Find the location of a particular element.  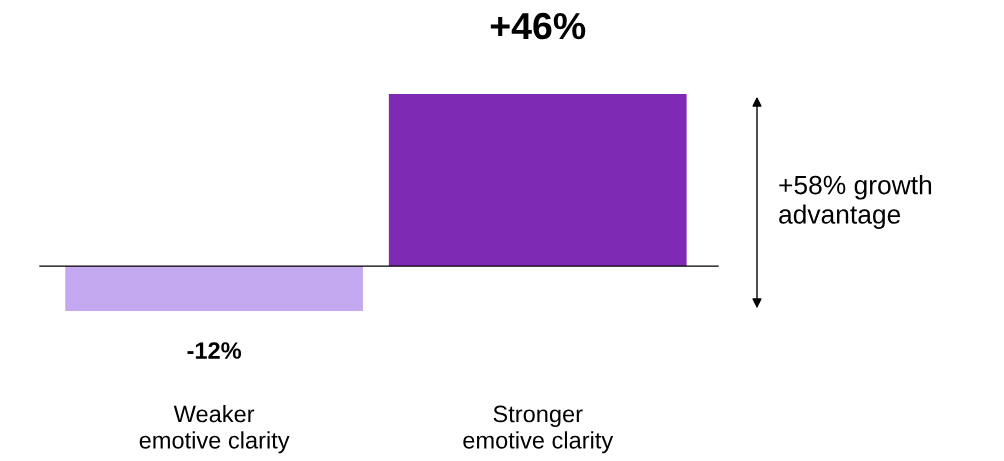

text: +58% growth advantage is located at coordinates (855, 202).